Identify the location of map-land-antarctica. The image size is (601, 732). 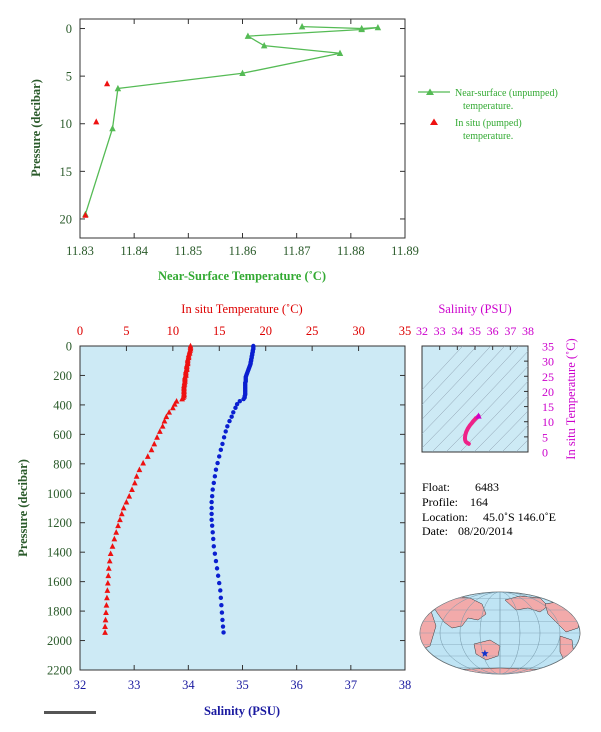
(500, 670).